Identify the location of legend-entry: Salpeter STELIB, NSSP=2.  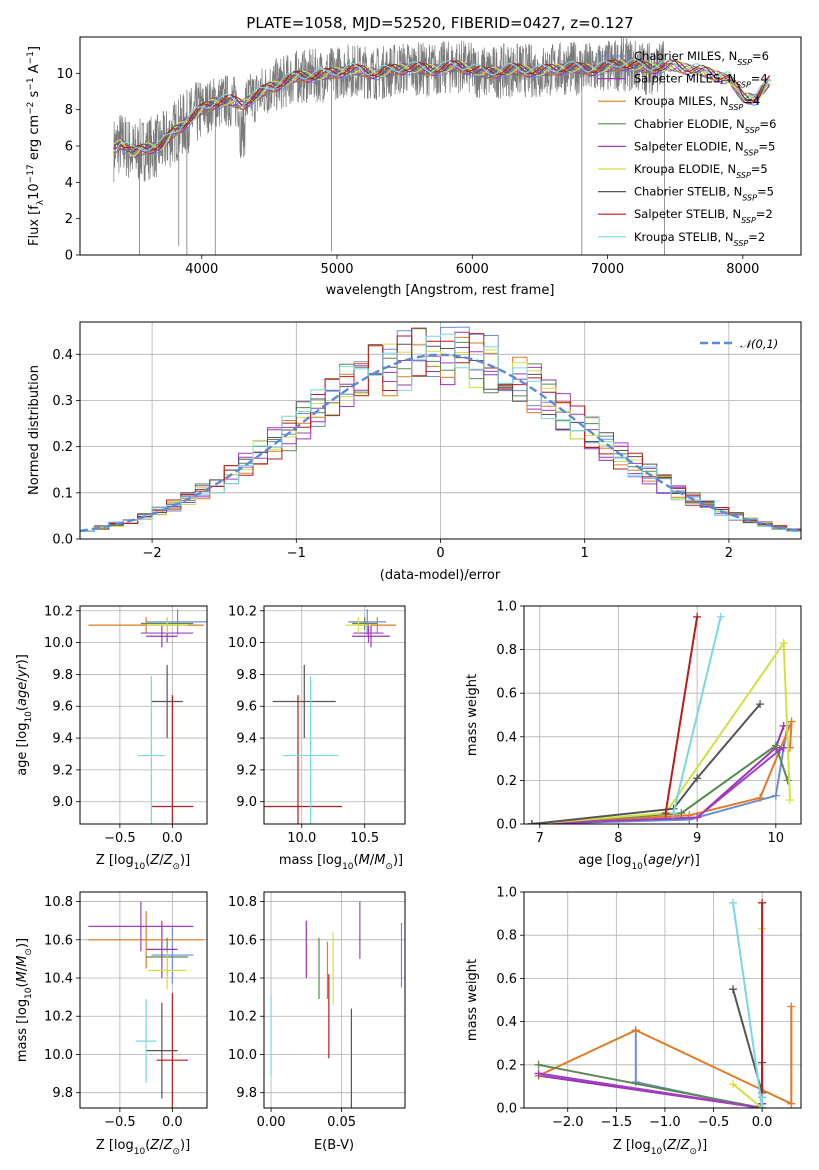
(703, 216).